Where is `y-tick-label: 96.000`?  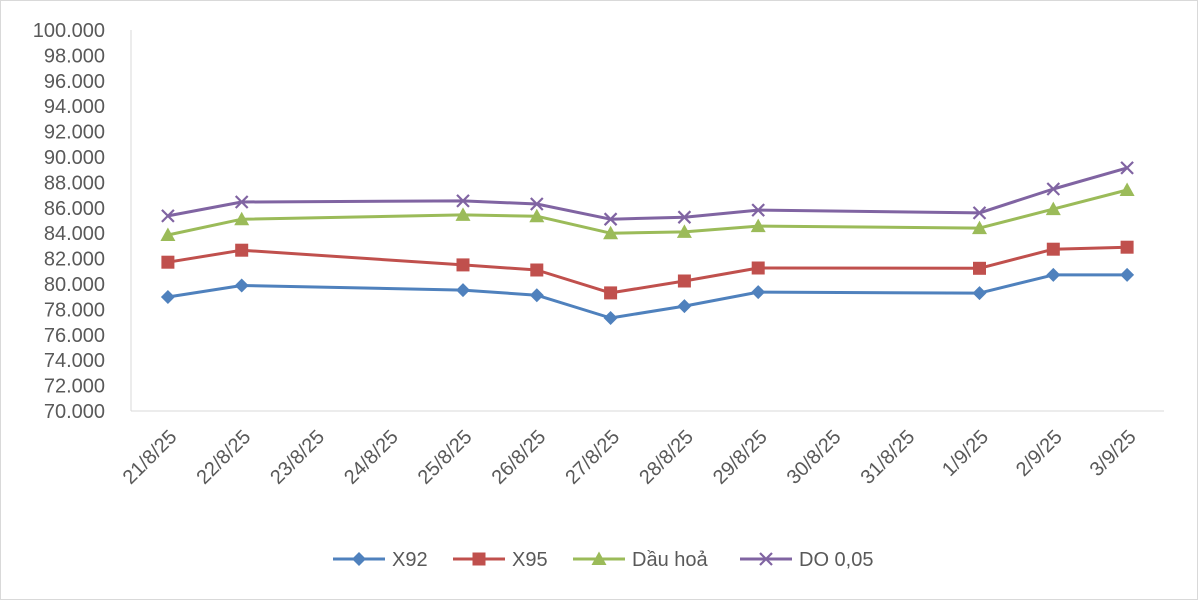 y-tick-label: 96.000 is located at coordinates (74, 82).